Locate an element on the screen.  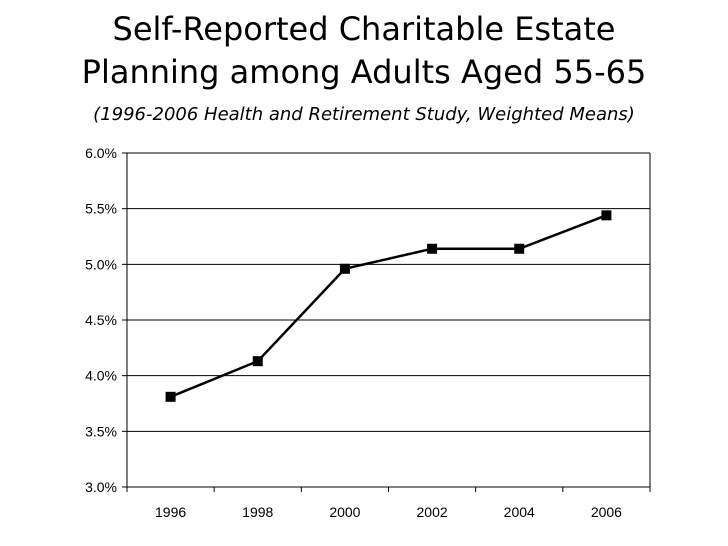
y-tick-label: 4.5% is located at coordinates (101, 320).